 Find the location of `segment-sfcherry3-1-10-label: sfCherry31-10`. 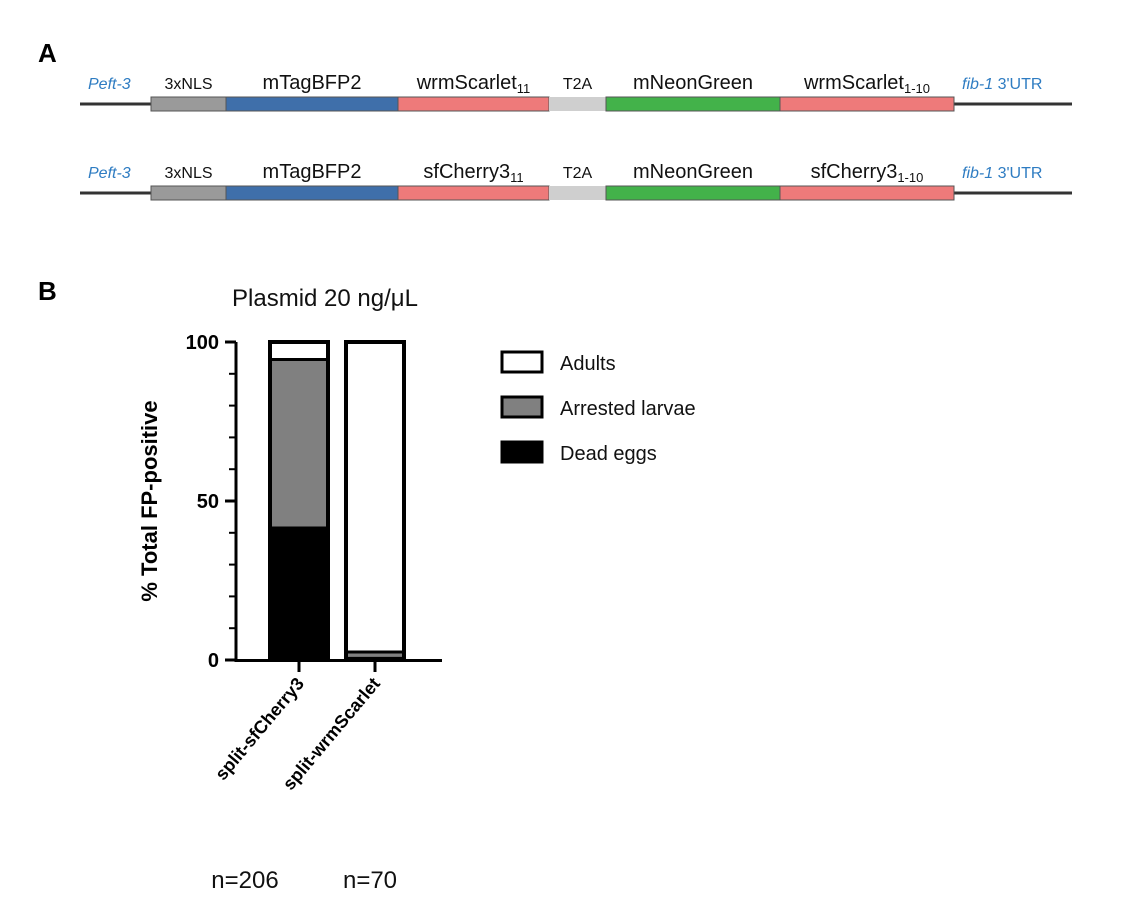

segment-sfcherry3-1-10-label: sfCherry31-10 is located at coordinates (867, 173).